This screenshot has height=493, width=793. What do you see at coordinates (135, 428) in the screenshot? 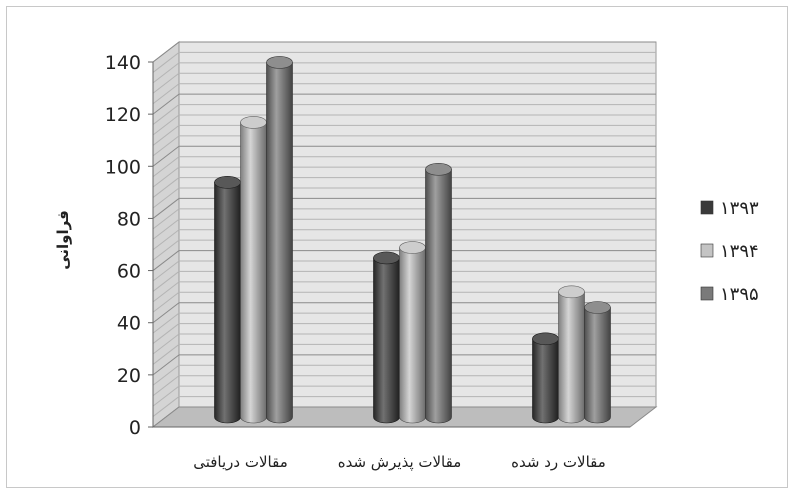
I see `y-tick-label: 0` at bounding box center [135, 428].